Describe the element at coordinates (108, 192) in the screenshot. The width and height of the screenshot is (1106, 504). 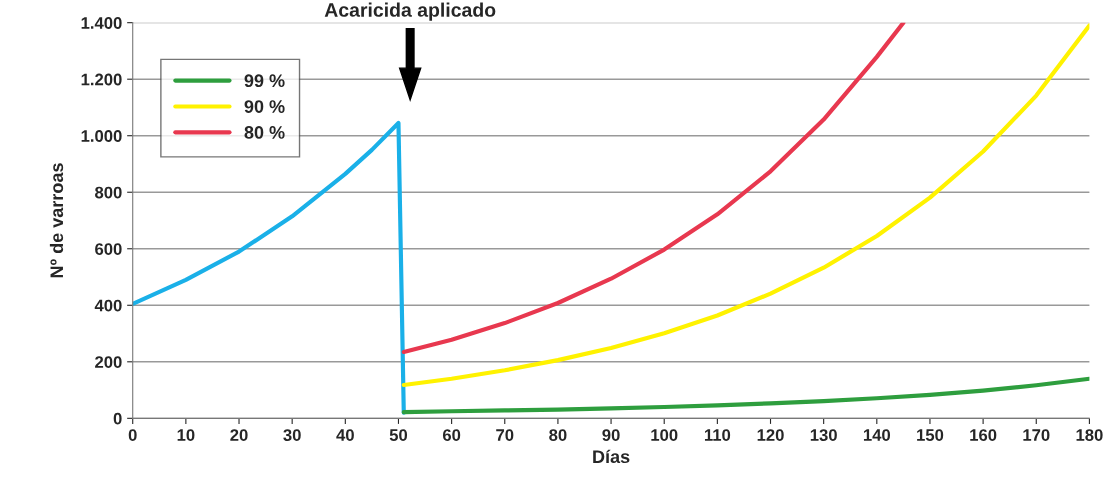
I see `y-tick-label: 800` at that location.